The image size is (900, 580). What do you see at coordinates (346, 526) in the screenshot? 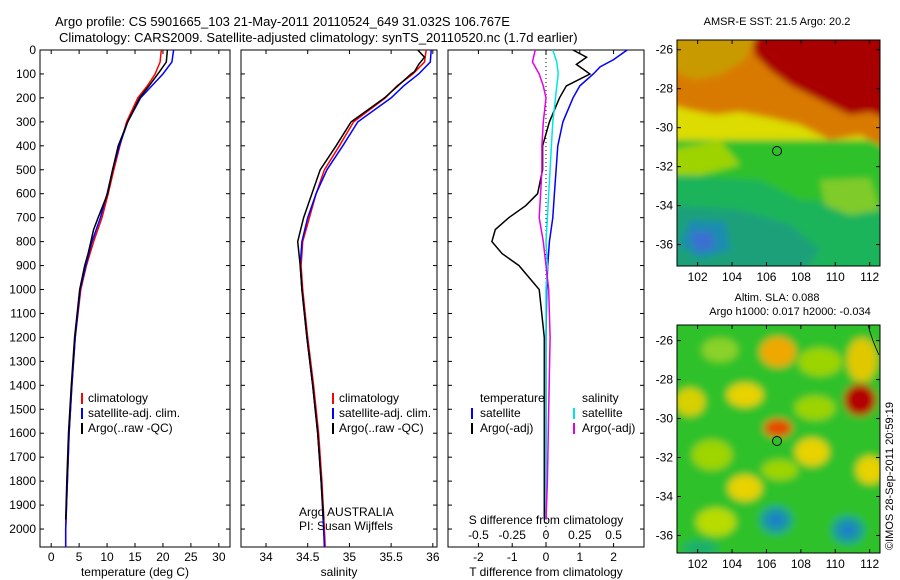
I see `float-annotation: PI: Susan Wijffels` at bounding box center [346, 526].